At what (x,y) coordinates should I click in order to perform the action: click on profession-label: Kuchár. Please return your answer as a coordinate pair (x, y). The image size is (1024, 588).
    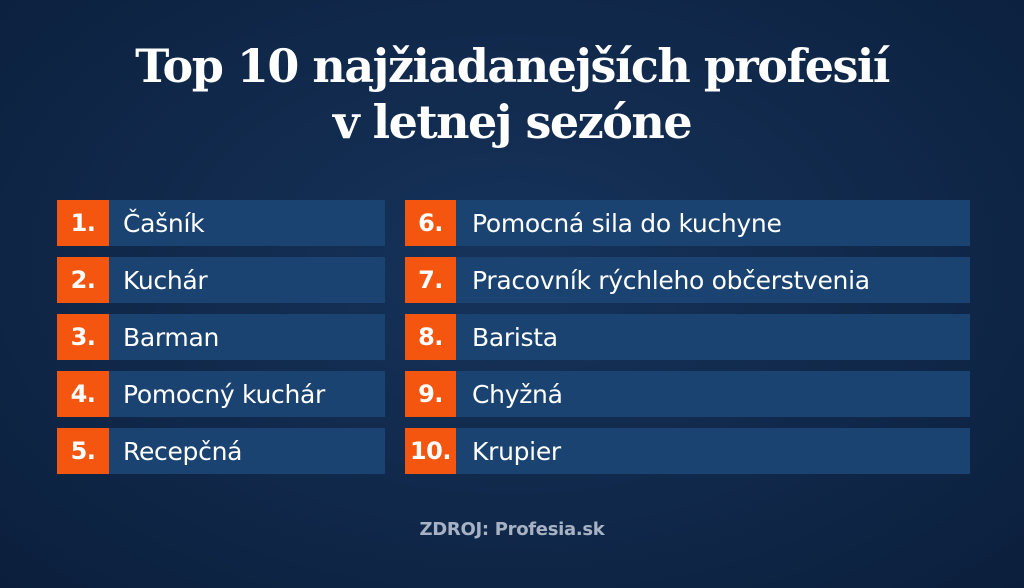
    Looking at the image, I should click on (165, 280).